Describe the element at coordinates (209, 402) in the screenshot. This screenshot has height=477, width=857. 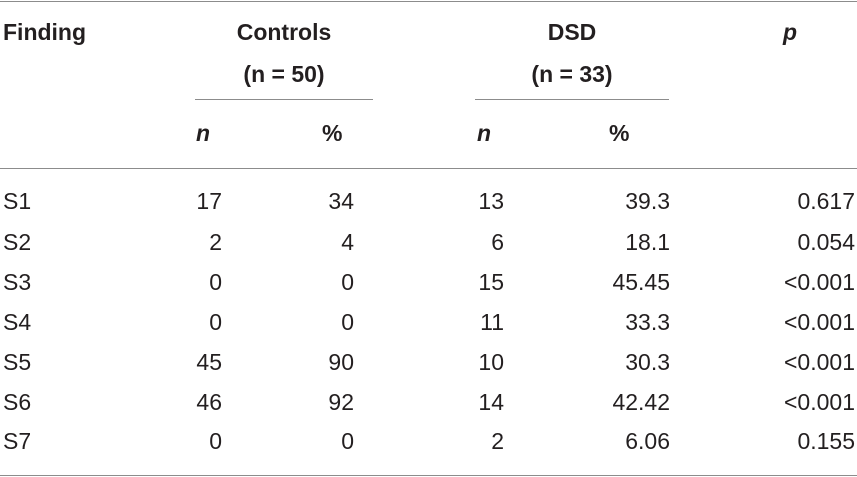
I see `cell-controls-n: 46` at that location.